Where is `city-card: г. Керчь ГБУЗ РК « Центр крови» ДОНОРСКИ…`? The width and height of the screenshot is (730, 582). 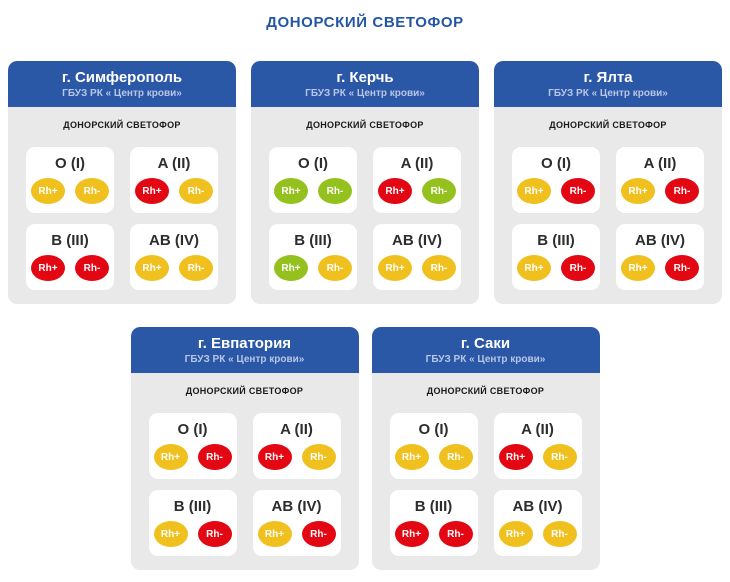
city-card: г. Керчь ГБУЗ РК « Центр крови» ДОНОРСКИ… is located at coordinates (365, 182).